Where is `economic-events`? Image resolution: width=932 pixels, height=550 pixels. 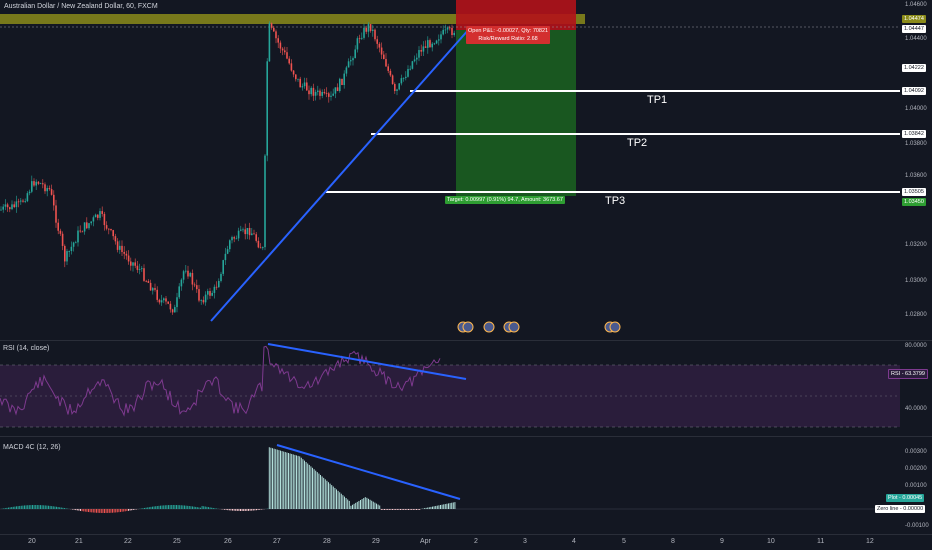 economic-events is located at coordinates (539, 327).